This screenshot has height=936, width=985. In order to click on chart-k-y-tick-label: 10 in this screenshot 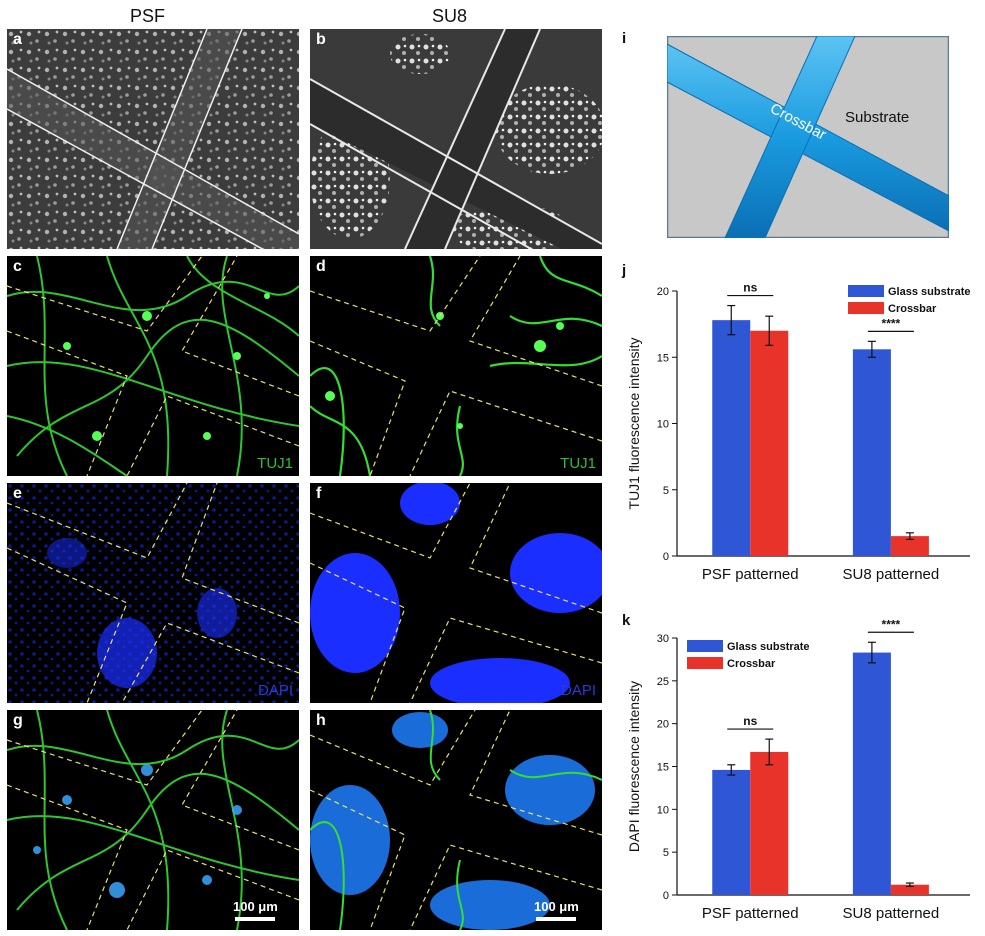, I will do `click(663, 810)`.